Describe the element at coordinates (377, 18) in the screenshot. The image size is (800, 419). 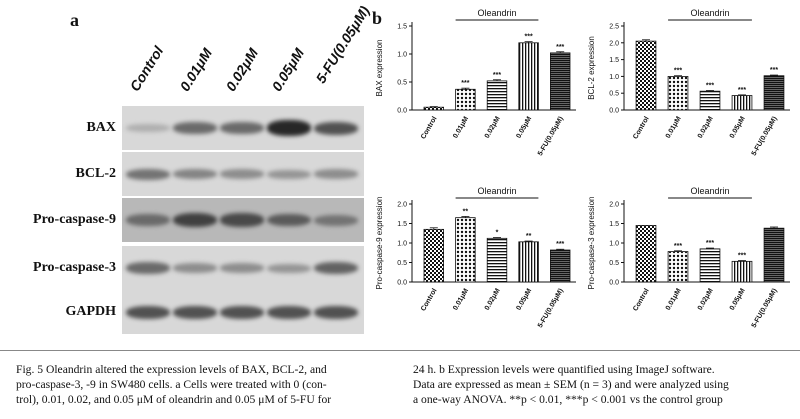
I see `panel-b-label: b` at that location.